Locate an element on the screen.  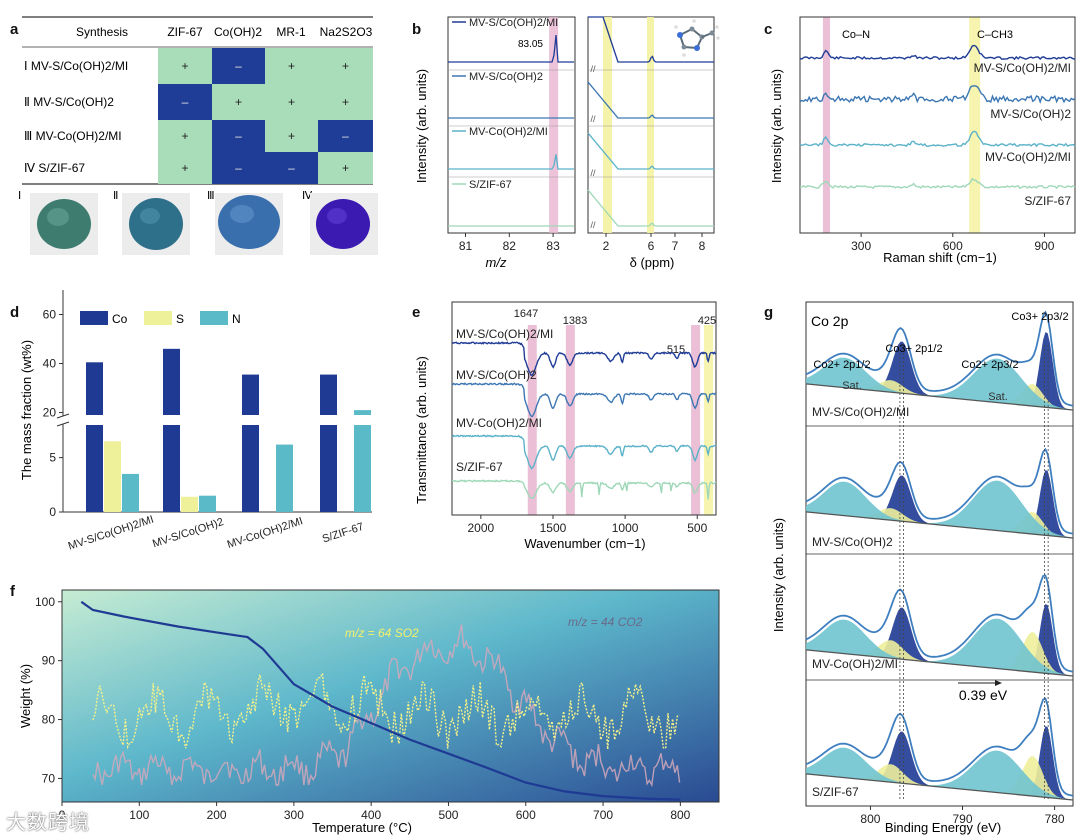
f-co2-ms-line is located at coordinates (386, 706).